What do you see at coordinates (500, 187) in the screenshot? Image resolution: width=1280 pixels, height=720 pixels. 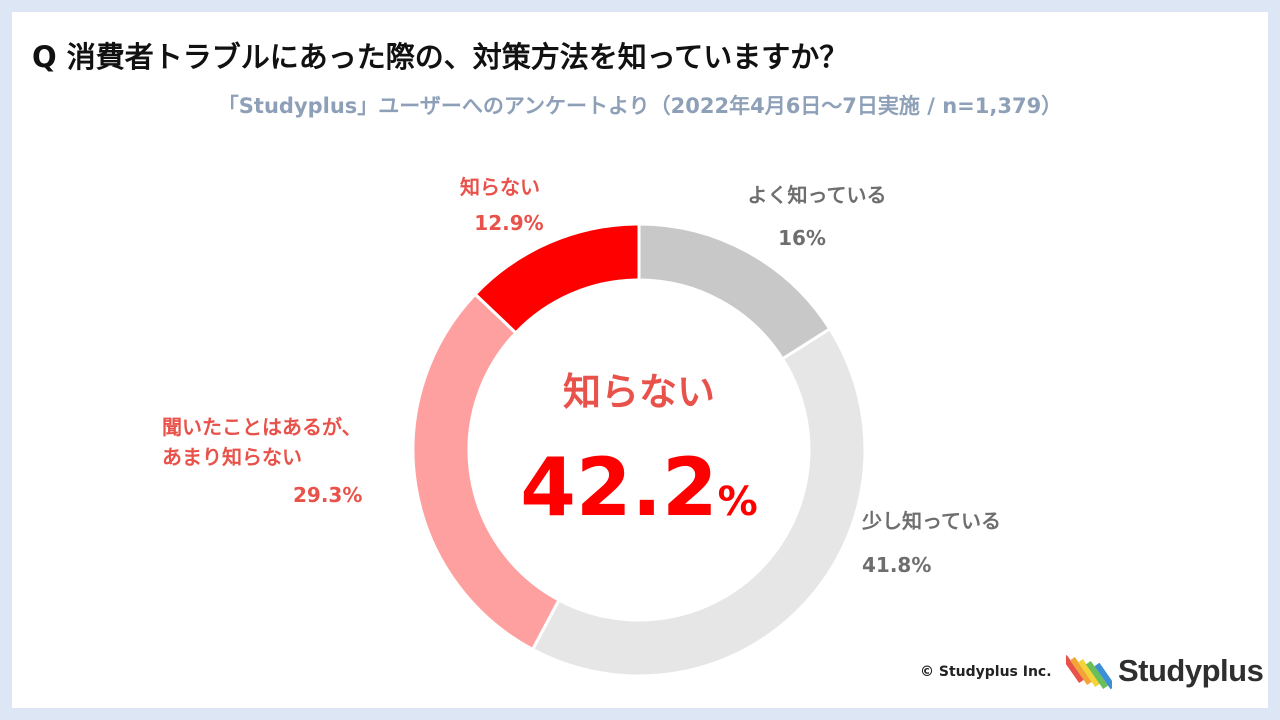 I see `slice-label-unknown: 知らない` at bounding box center [500, 187].